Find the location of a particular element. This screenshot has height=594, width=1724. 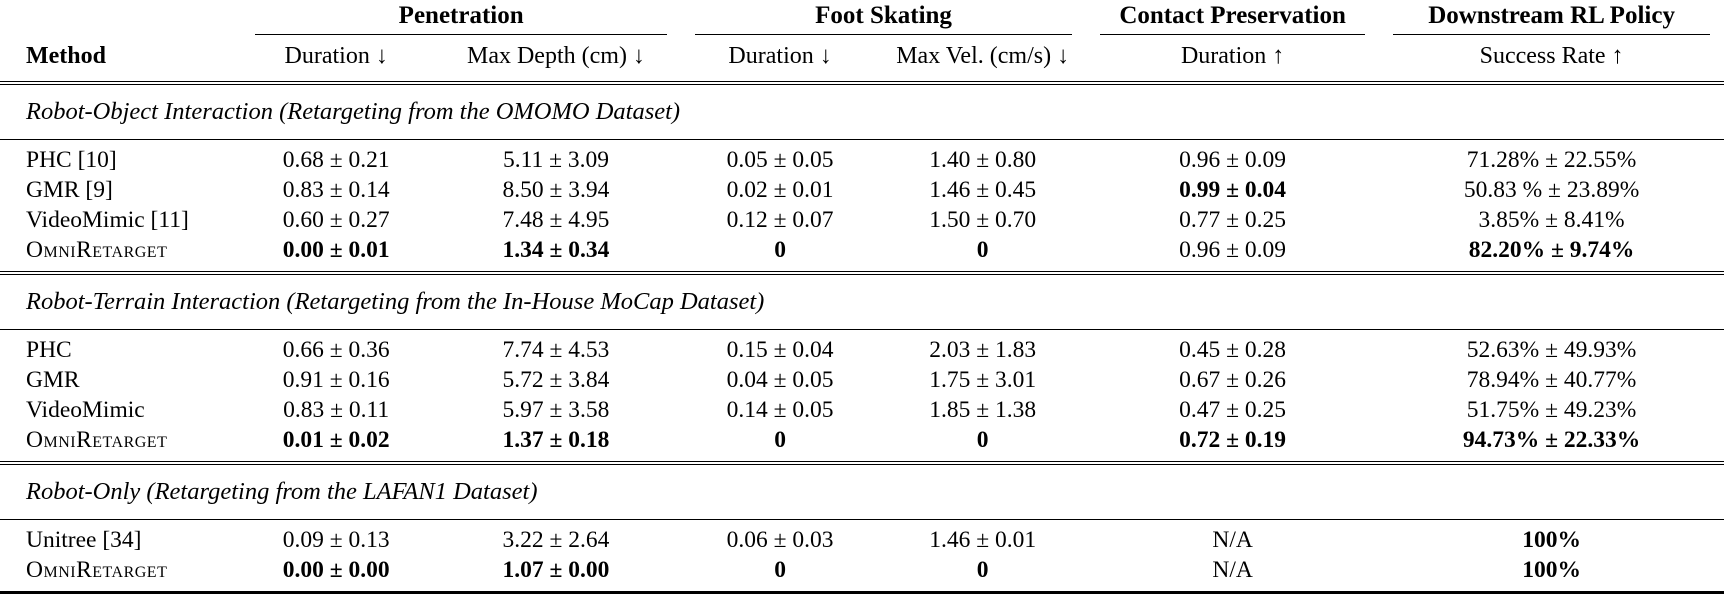

value-cell: 5.97 ± 3.58 is located at coordinates (556, 410).